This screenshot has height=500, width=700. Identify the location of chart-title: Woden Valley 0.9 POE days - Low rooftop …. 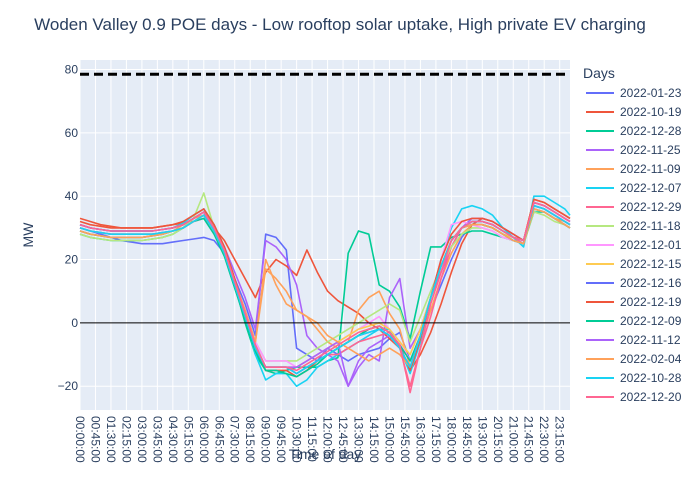
(340, 24).